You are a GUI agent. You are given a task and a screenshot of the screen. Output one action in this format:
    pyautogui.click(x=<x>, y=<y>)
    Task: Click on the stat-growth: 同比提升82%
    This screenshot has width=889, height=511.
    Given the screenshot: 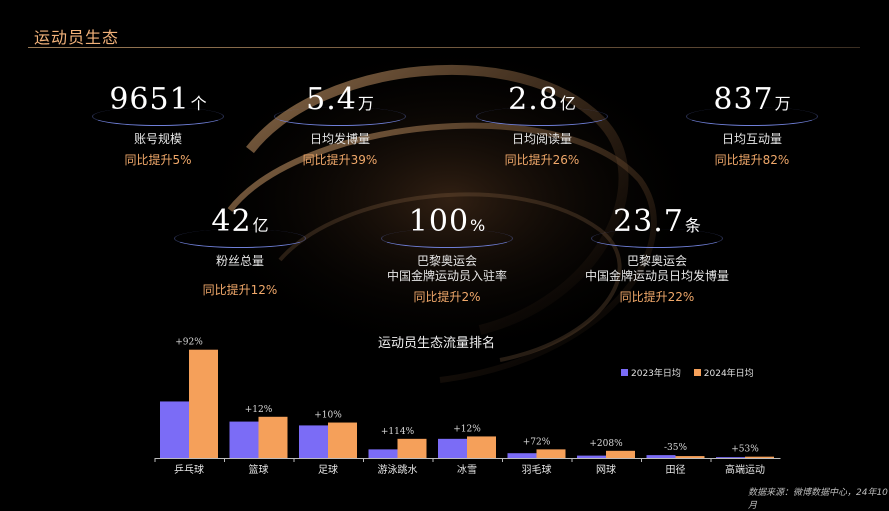 What is the action you would take?
    pyautogui.click(x=752, y=160)
    